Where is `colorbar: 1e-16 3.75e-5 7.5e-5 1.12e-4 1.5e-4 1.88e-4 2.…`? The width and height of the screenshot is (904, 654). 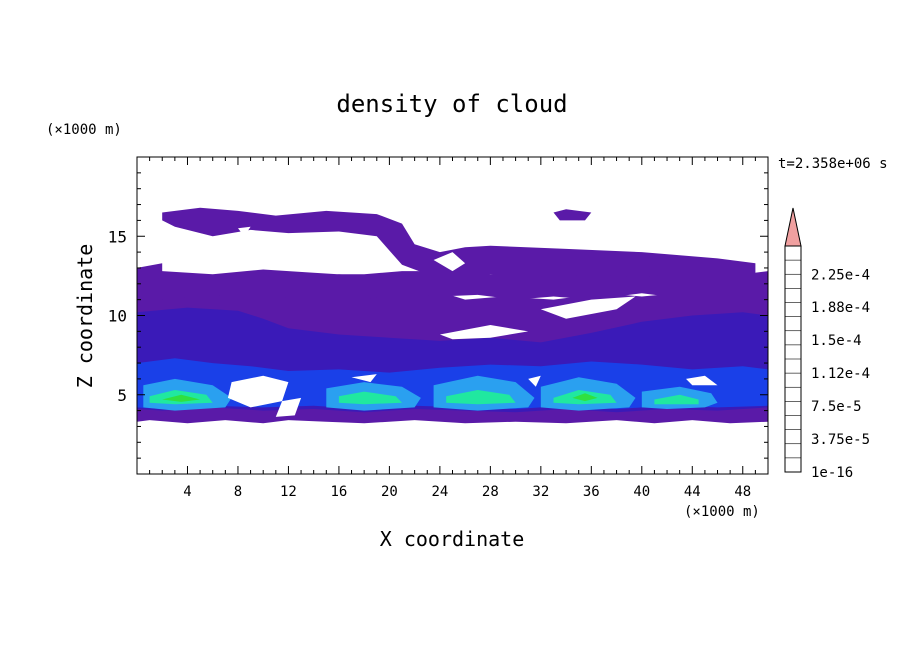
colorbar: 1e-16 3.75e-5 7.5e-5 1.12e-4 1.5e-4 1.88e-4 2.… is located at coordinates (827, 344).